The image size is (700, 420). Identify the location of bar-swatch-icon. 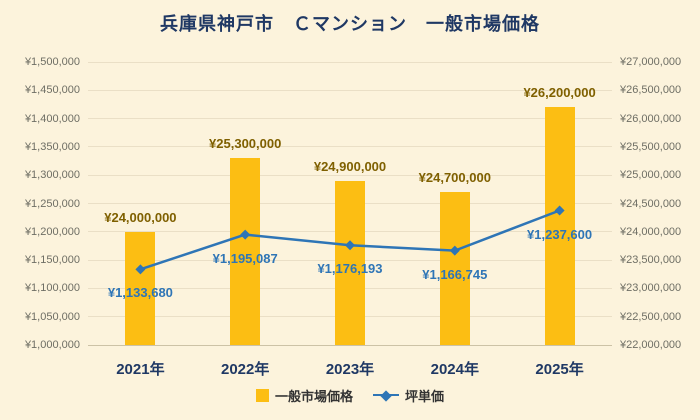
(262, 395).